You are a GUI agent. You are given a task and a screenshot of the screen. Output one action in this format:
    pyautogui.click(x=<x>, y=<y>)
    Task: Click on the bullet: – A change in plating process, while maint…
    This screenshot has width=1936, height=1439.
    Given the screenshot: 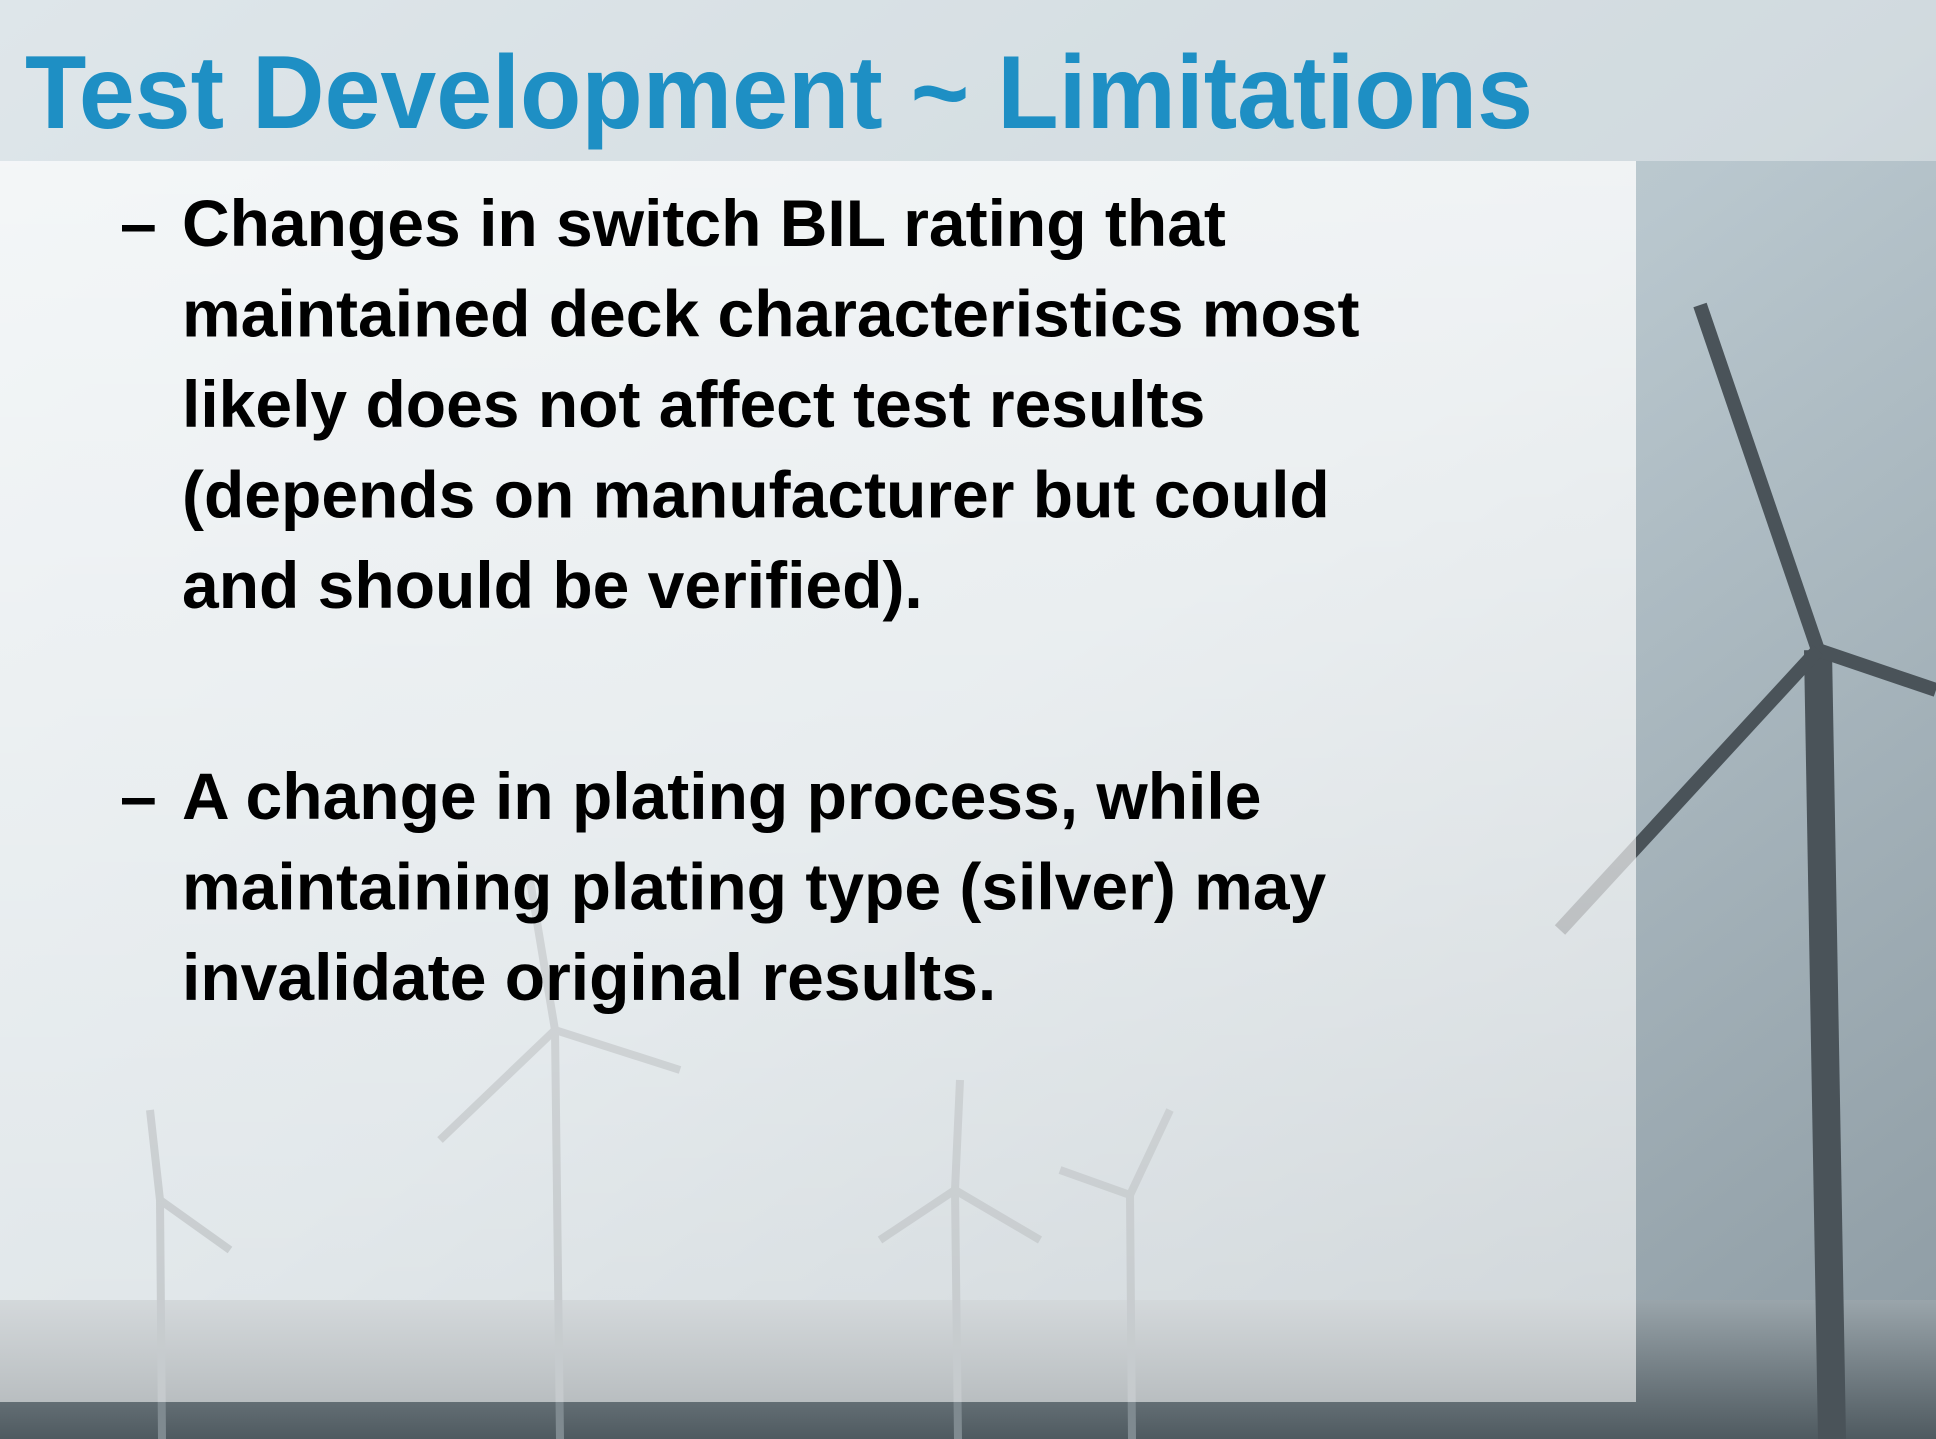 What is the action you would take?
    pyautogui.click(x=723, y=886)
    